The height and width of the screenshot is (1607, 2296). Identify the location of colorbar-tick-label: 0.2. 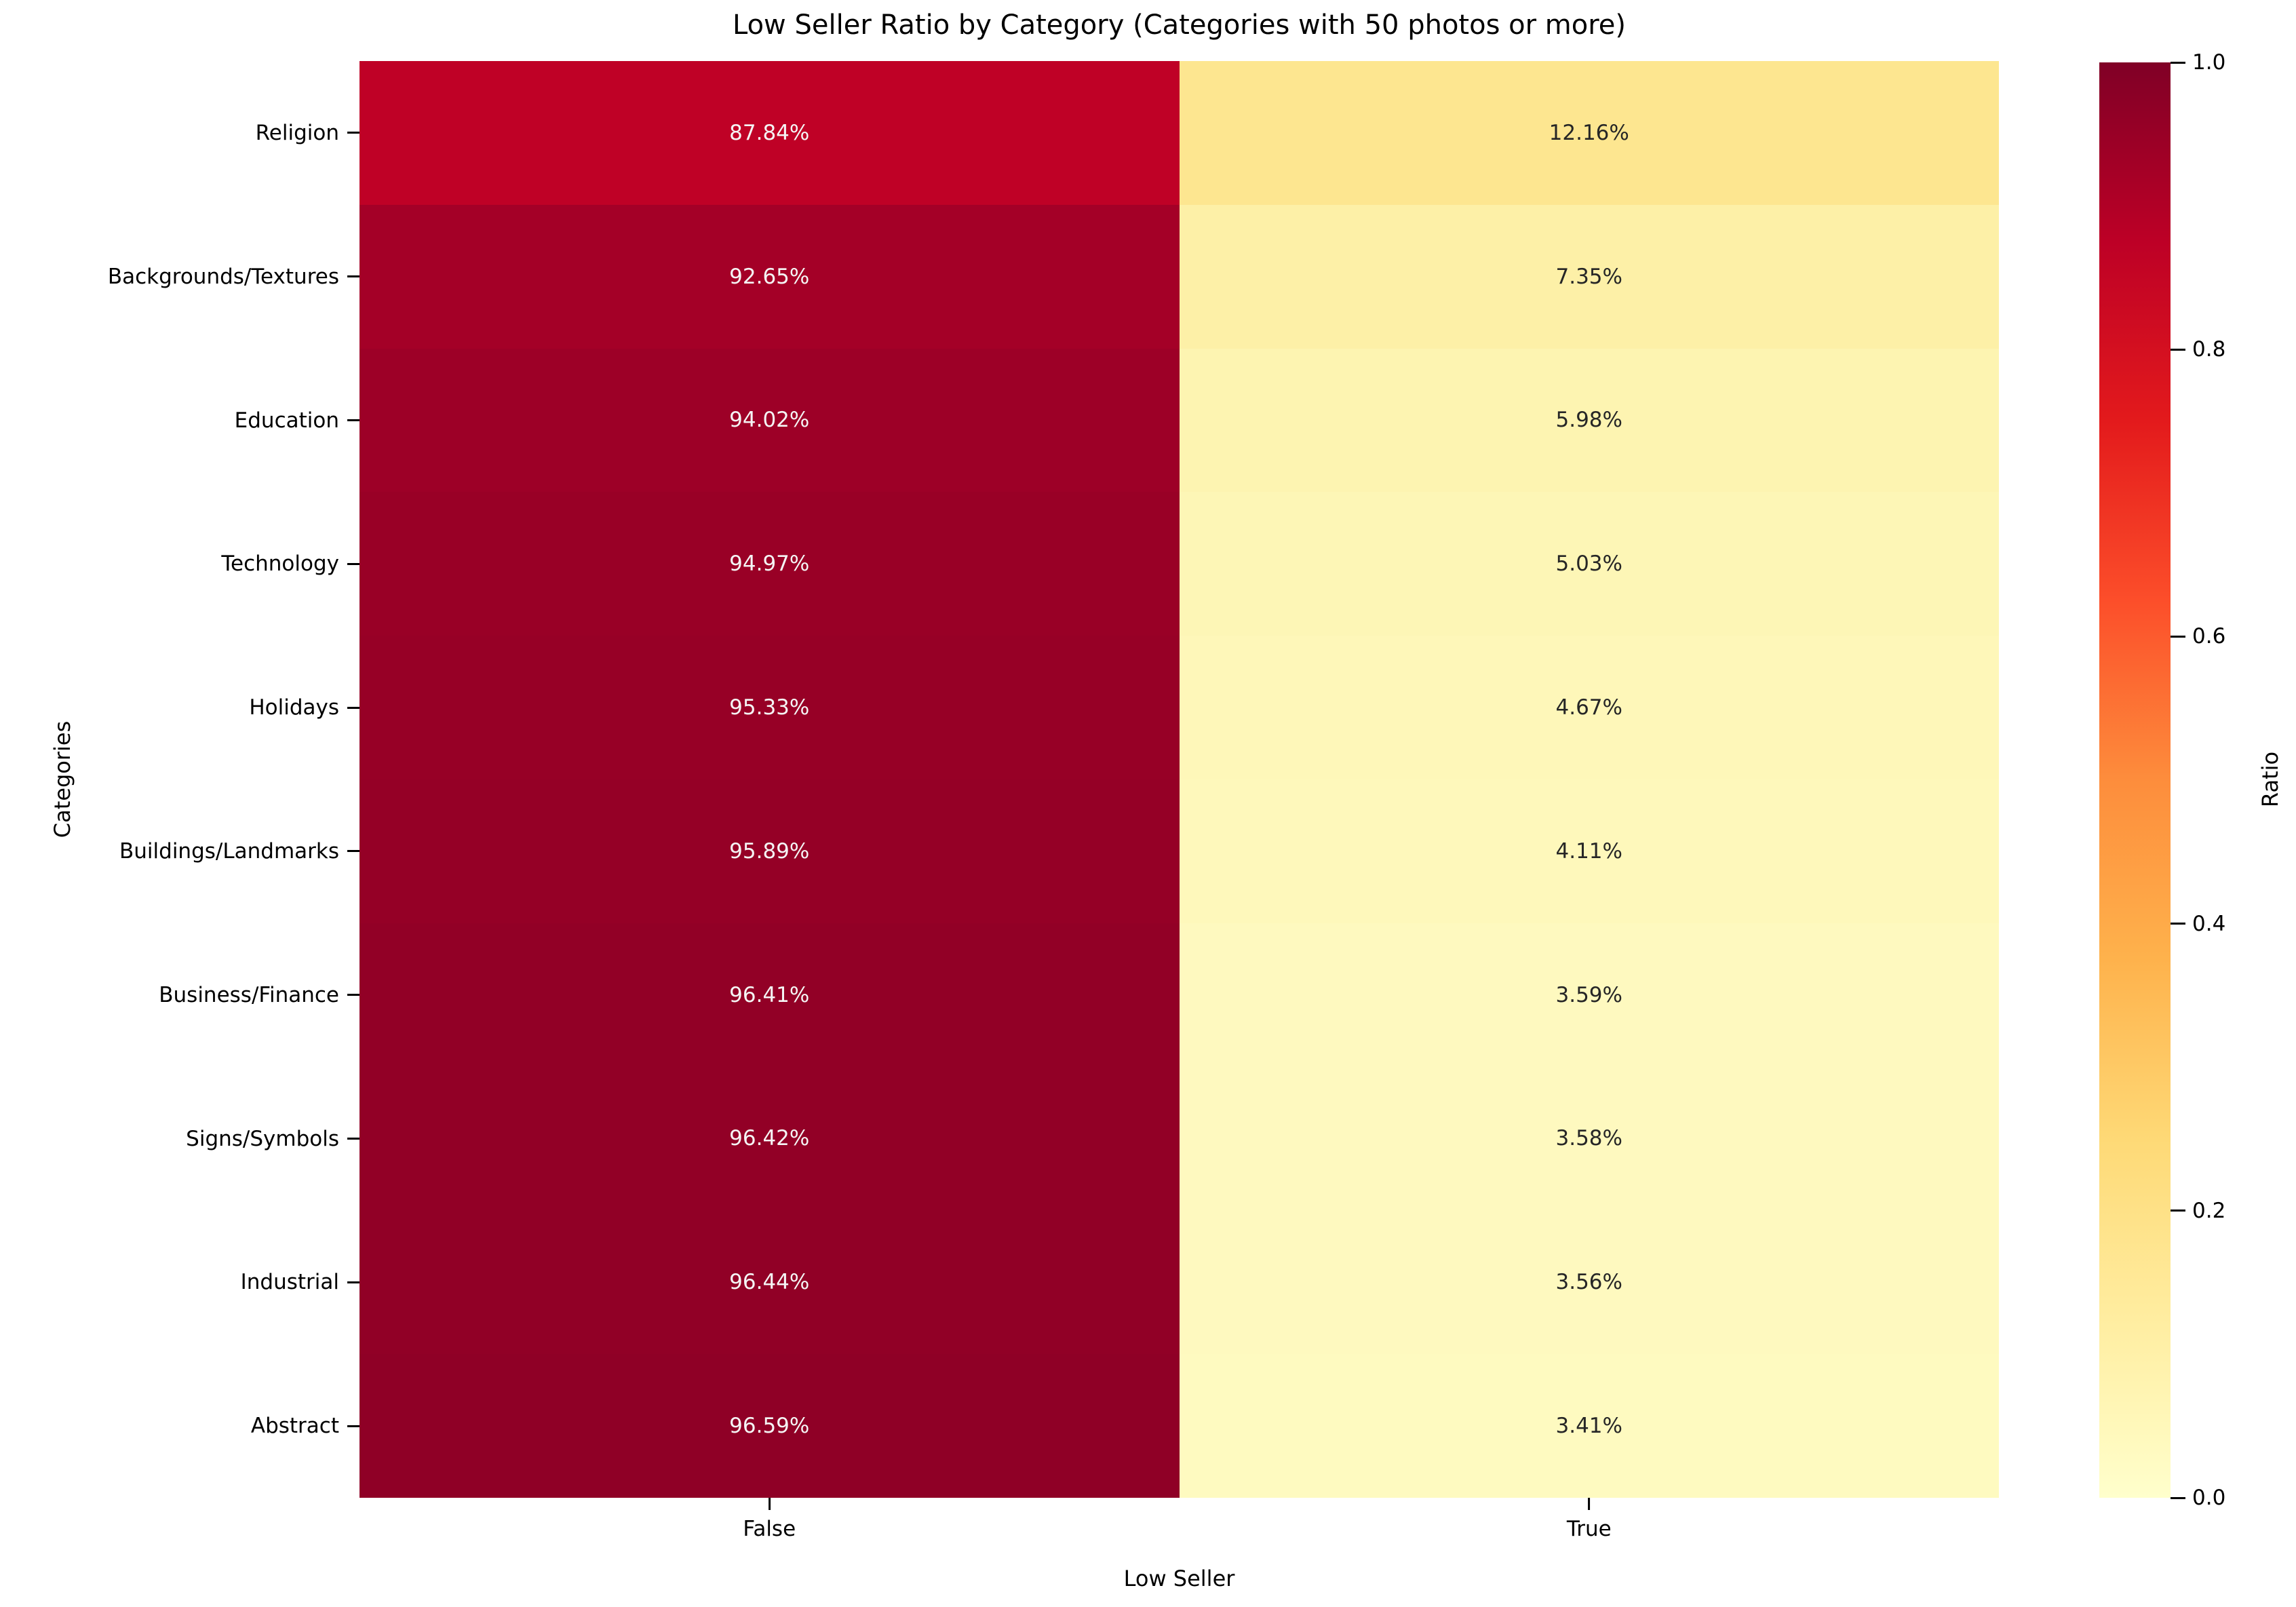
(2209, 1210).